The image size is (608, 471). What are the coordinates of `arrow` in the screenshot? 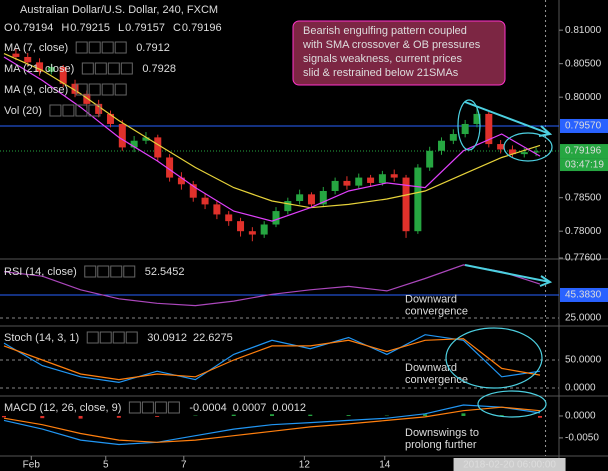 It's located at (507, 273).